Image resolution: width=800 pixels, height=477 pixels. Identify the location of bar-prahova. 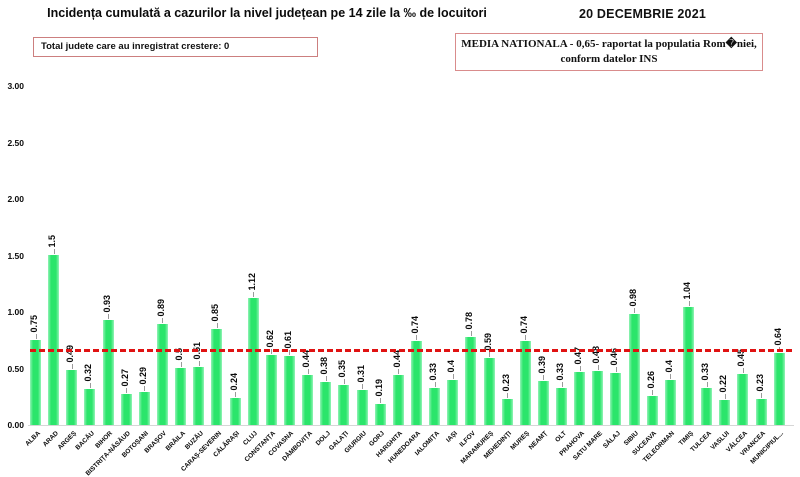
(580, 398).